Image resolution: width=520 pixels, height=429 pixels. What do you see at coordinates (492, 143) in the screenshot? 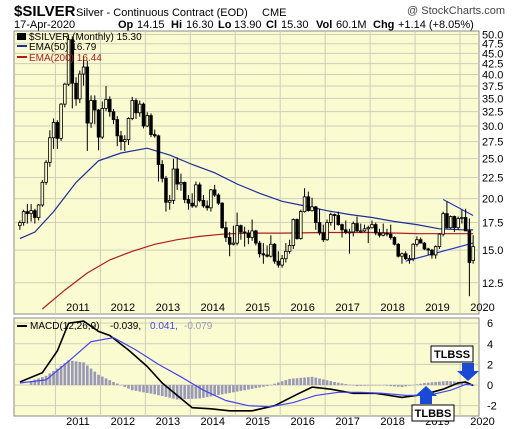
I see `price-y-tick-label: 27.5` at bounding box center [492, 143].